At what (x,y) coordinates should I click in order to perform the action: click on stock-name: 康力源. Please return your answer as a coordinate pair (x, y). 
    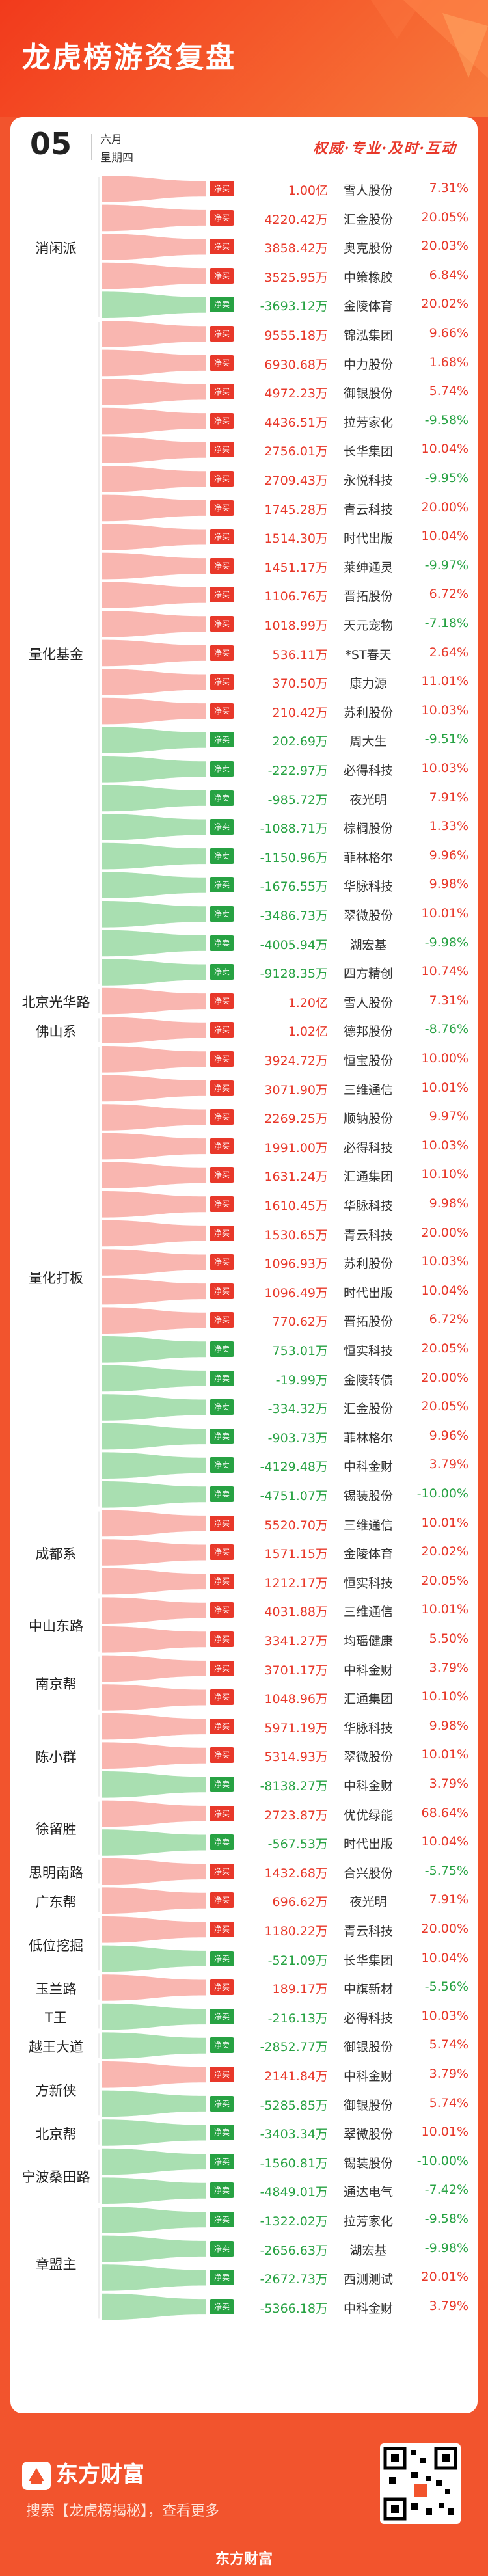
    Looking at the image, I should click on (368, 684).